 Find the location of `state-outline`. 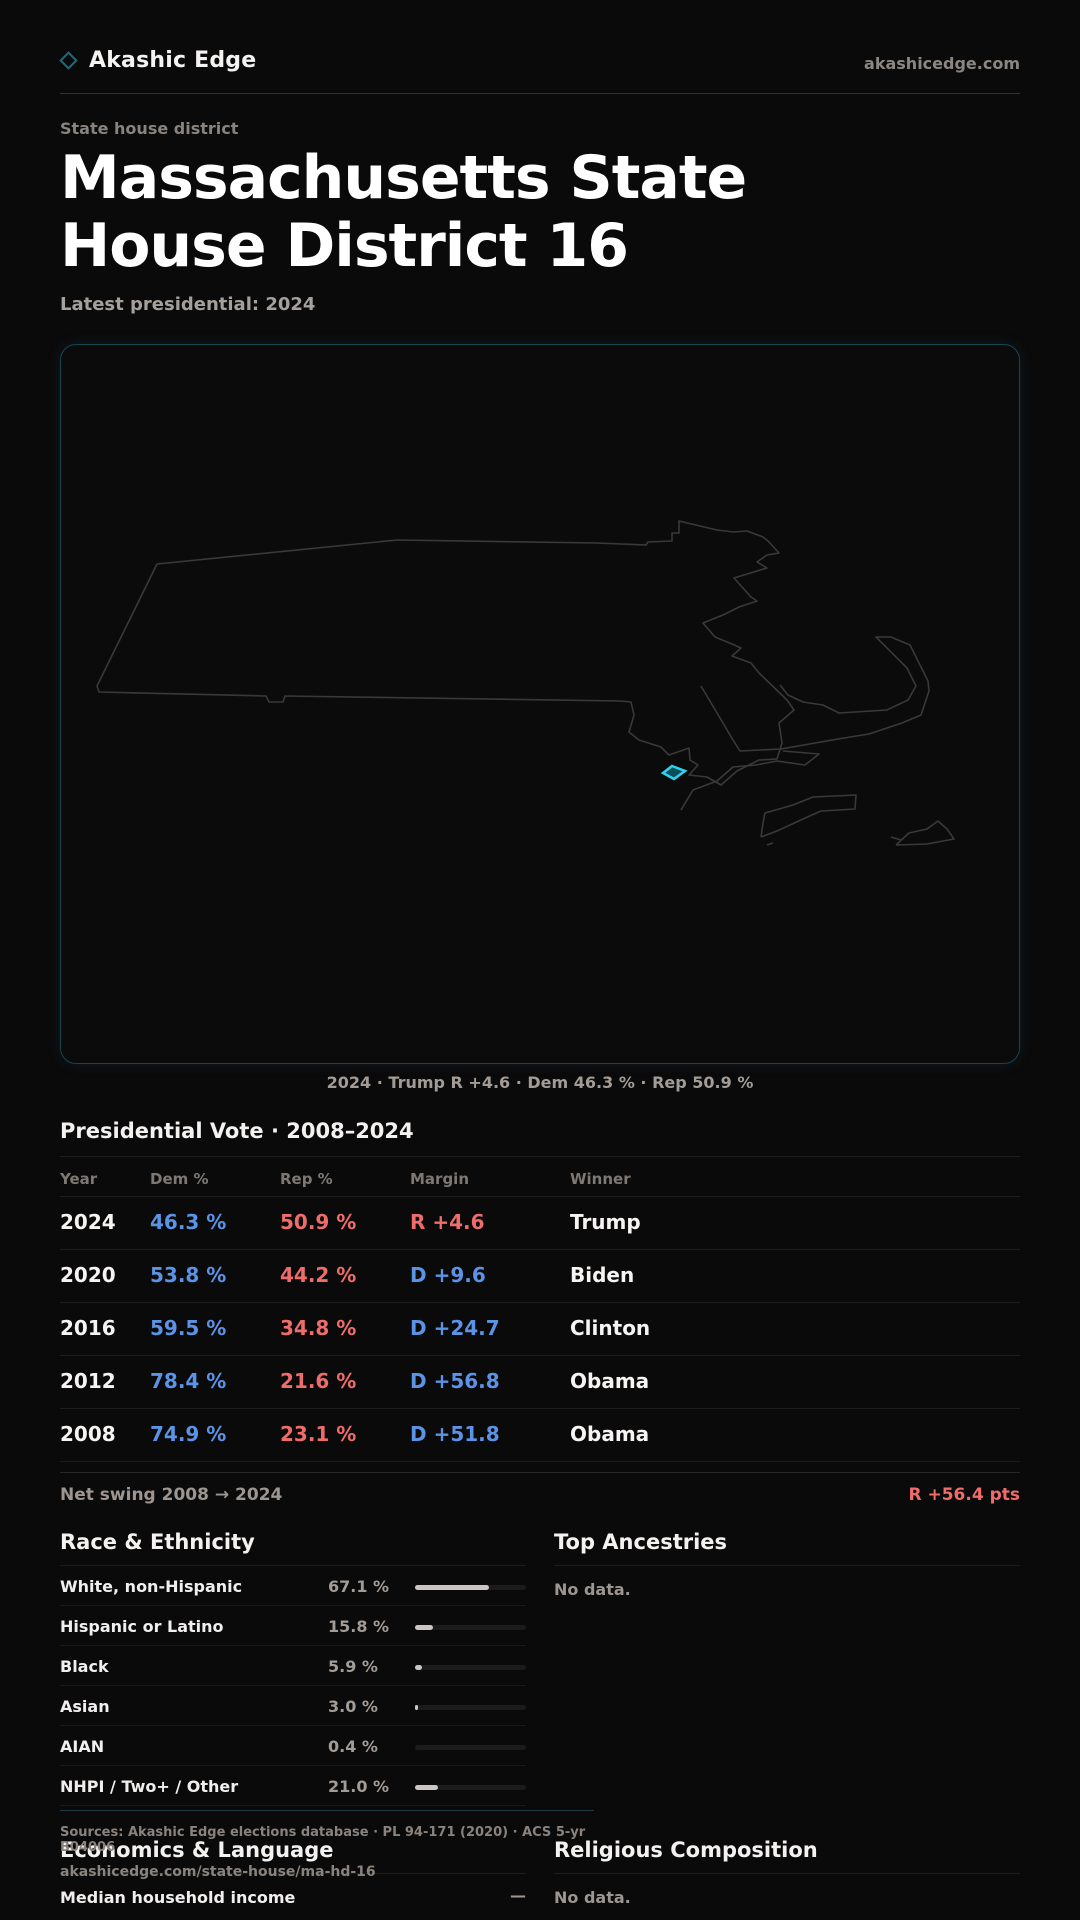

state-outline is located at coordinates (525, 683).